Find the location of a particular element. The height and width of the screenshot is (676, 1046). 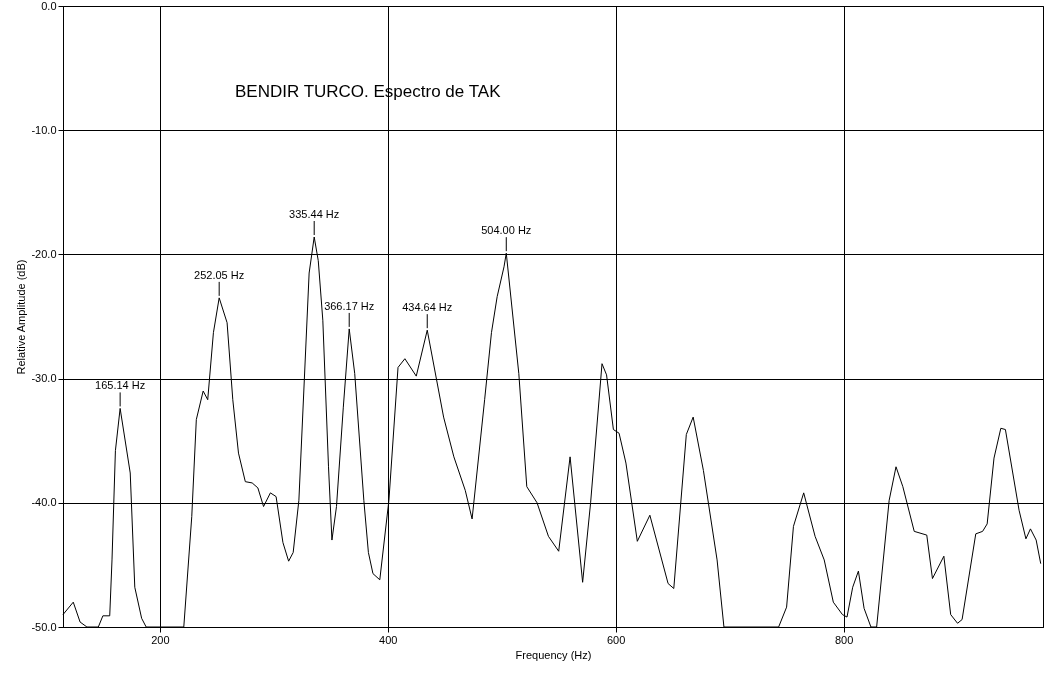

y-axis-title: Relative Amplitude (dB) is located at coordinates (21, 317).